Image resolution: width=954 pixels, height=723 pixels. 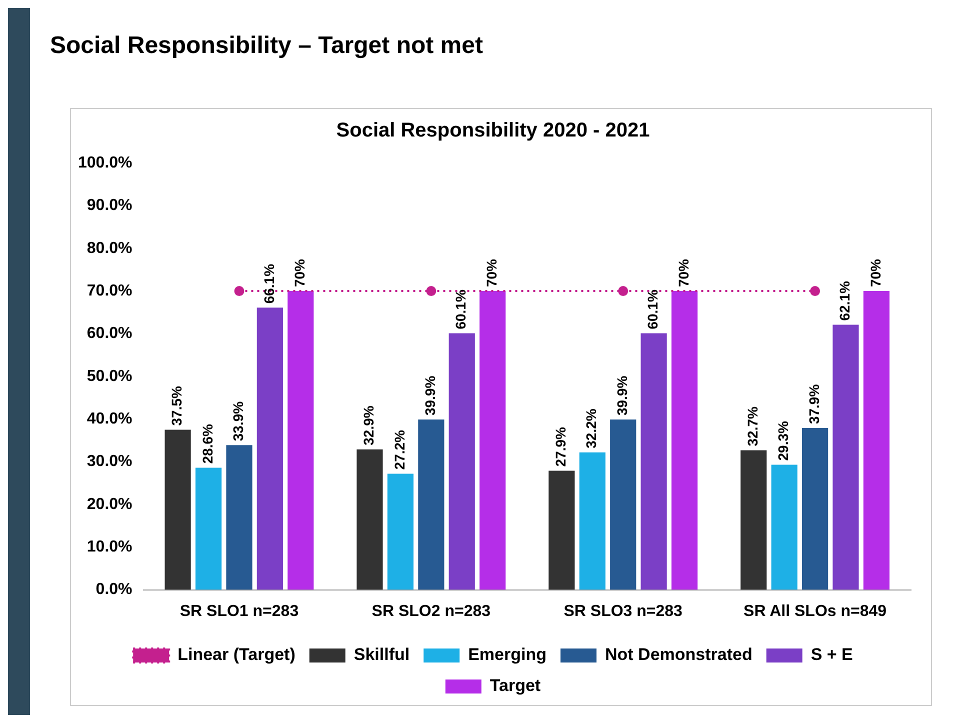 What do you see at coordinates (109, 205) in the screenshot?
I see `y-tick-label: 90.0%` at bounding box center [109, 205].